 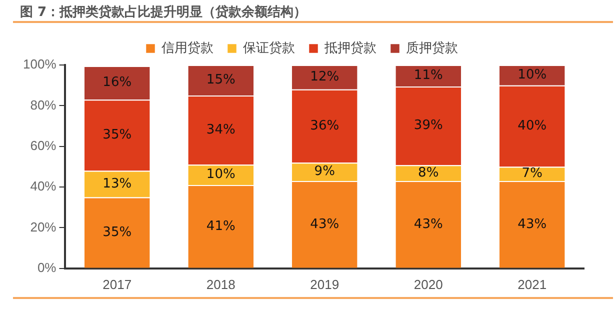 What do you see at coordinates (428, 76) in the screenshot?
I see `data-label: 11%` at bounding box center [428, 76].